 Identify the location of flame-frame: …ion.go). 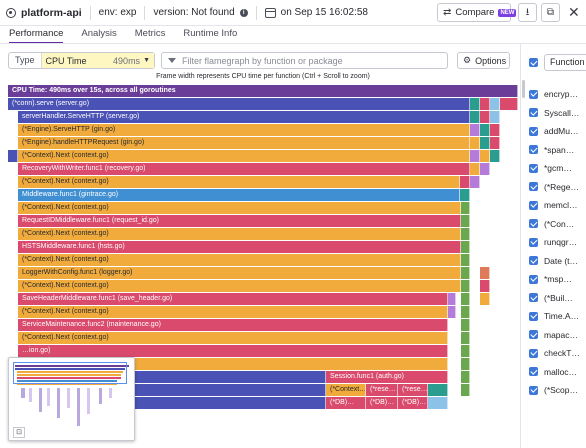
(233, 351).